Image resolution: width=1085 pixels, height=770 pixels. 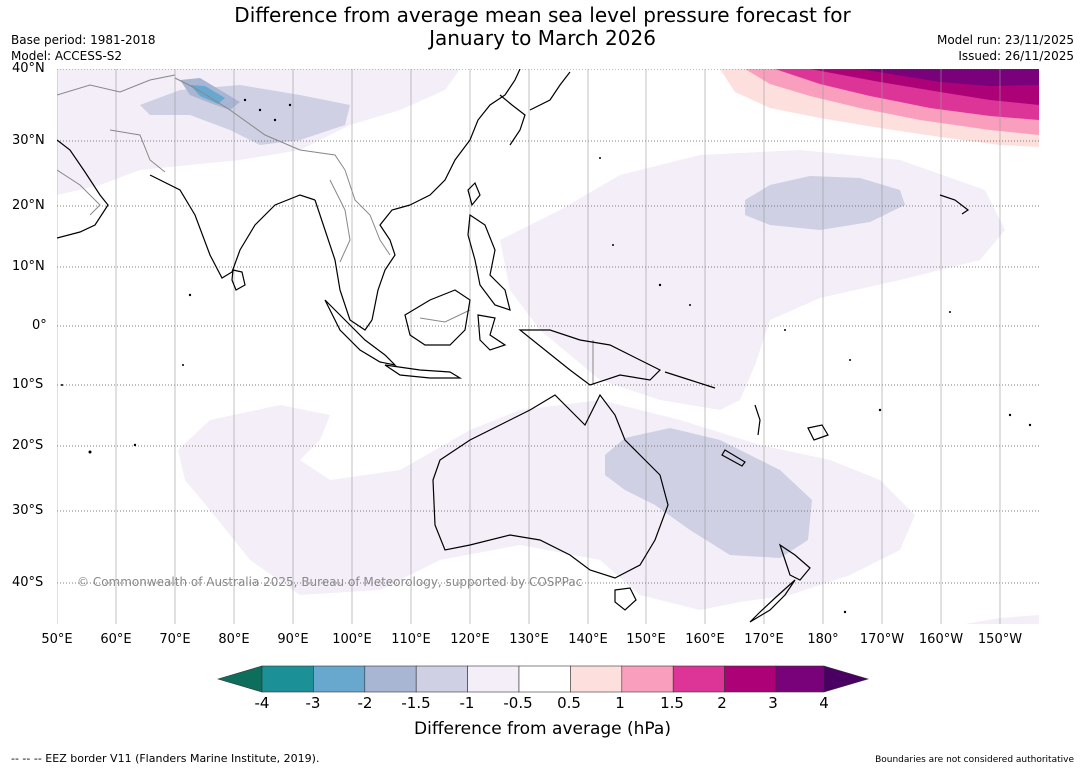 I want to click on title-line-2: January to March 2026, so click(x=542, y=38).